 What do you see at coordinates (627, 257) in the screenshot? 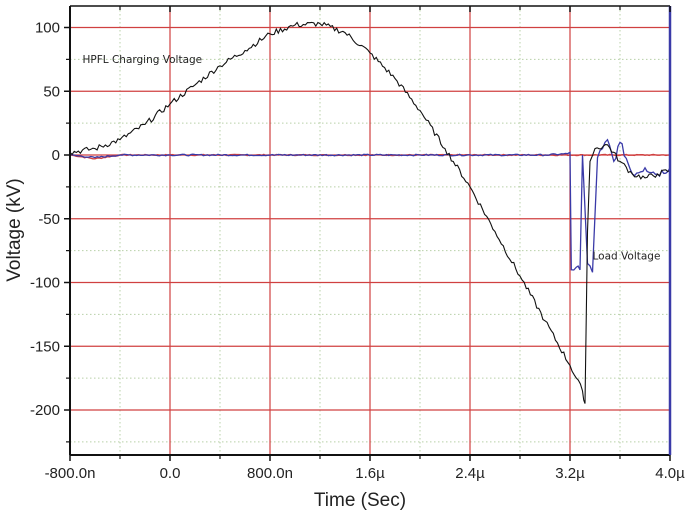
I see `annotation-load-voltage: Load Voltage` at bounding box center [627, 257].